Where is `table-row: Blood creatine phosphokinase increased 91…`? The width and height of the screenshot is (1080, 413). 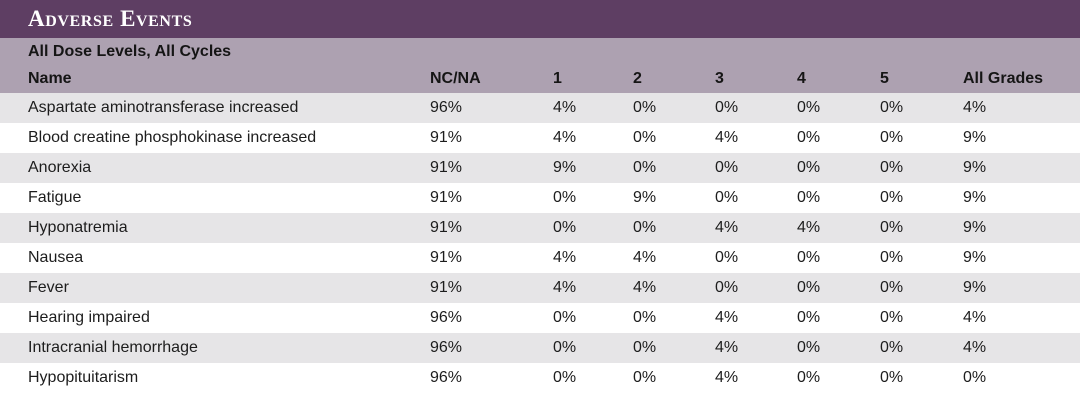 table-row: Blood creatine phosphokinase increased 91… is located at coordinates (540, 138).